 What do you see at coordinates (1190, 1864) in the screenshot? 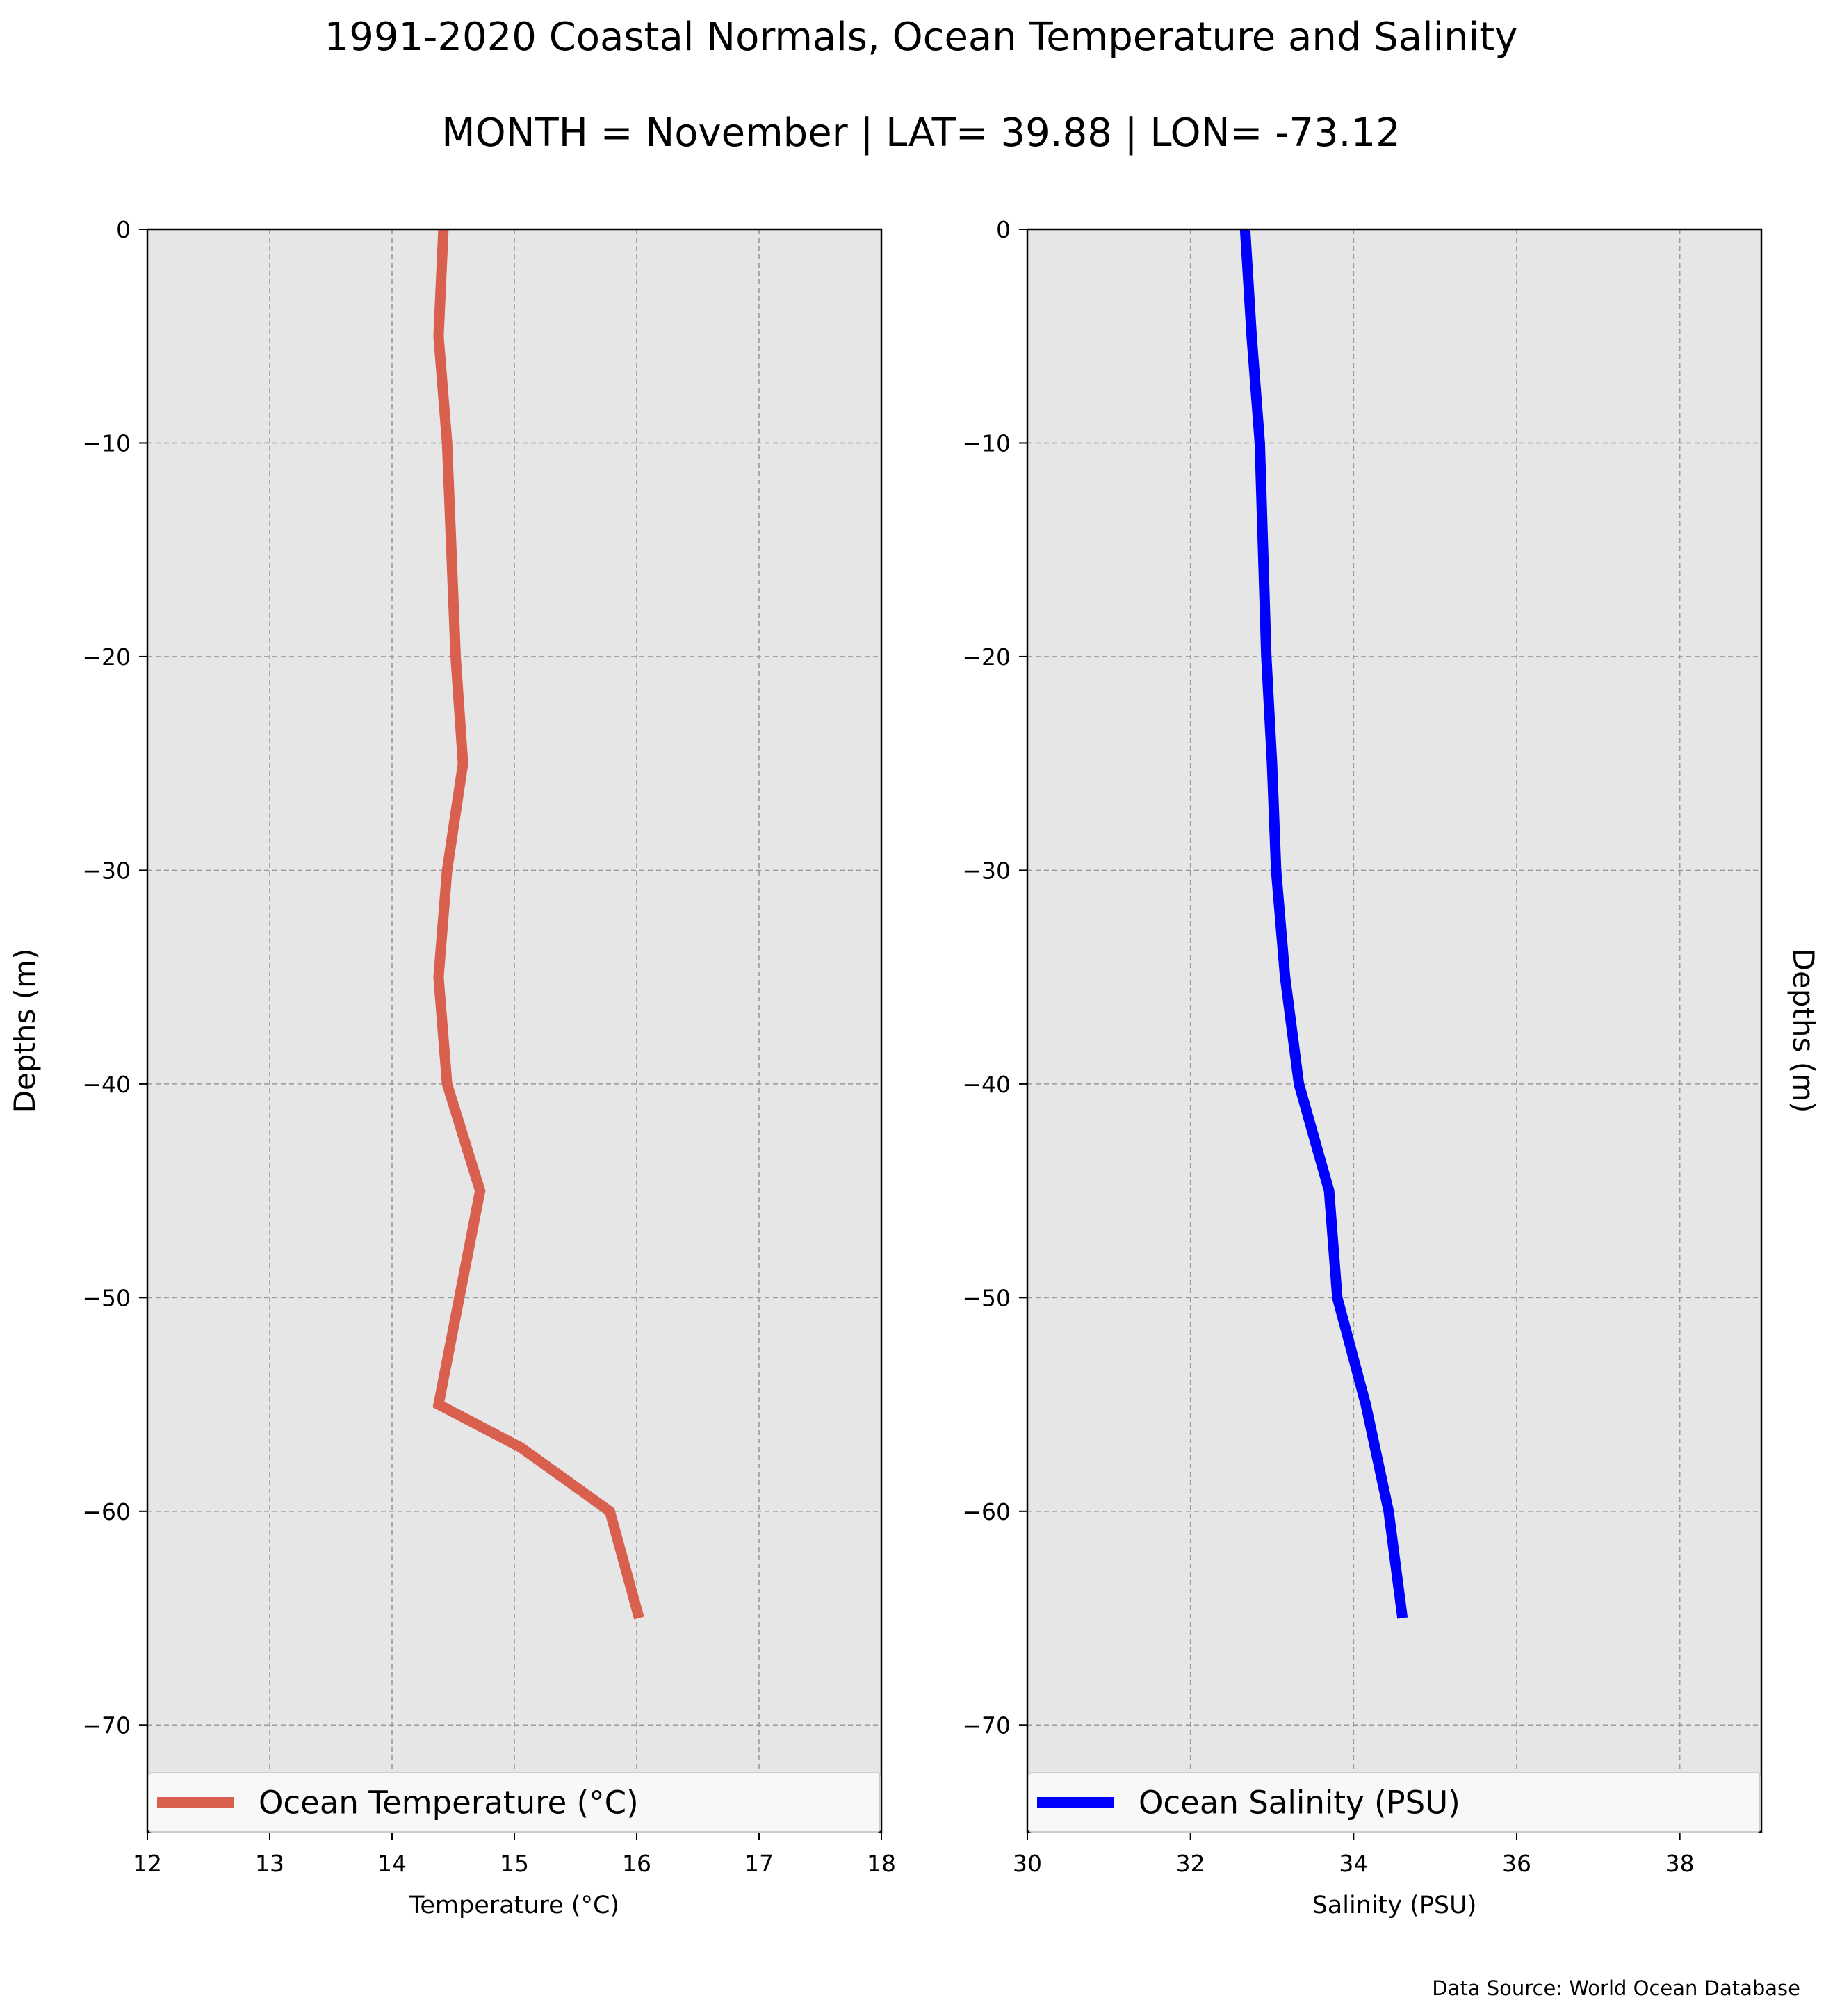
I see `salinity-x-tick-label: 32` at bounding box center [1190, 1864].